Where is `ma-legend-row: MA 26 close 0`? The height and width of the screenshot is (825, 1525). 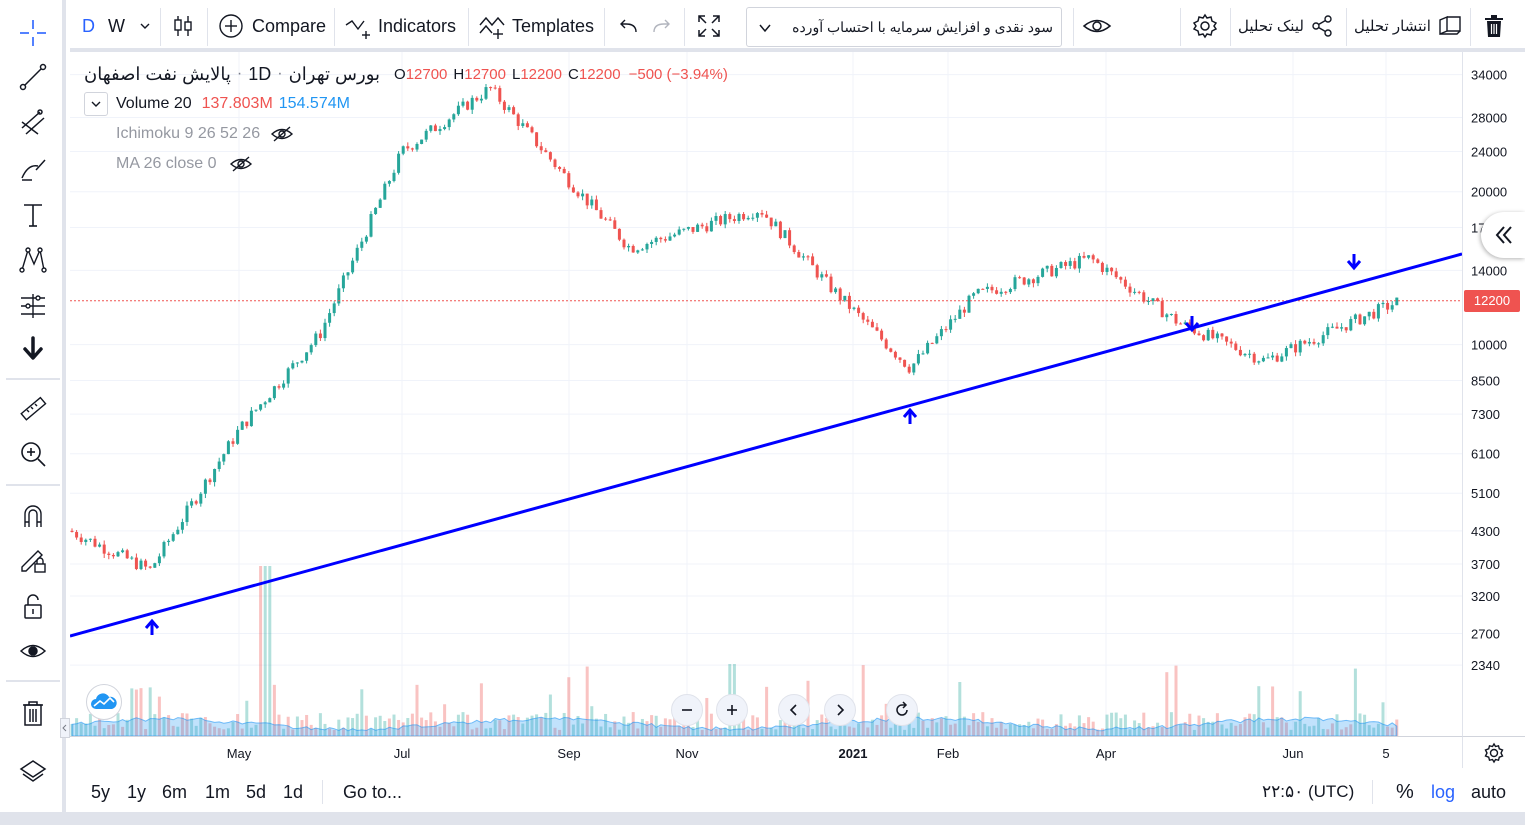 ma-legend-row: MA 26 close 0 is located at coordinates (184, 164).